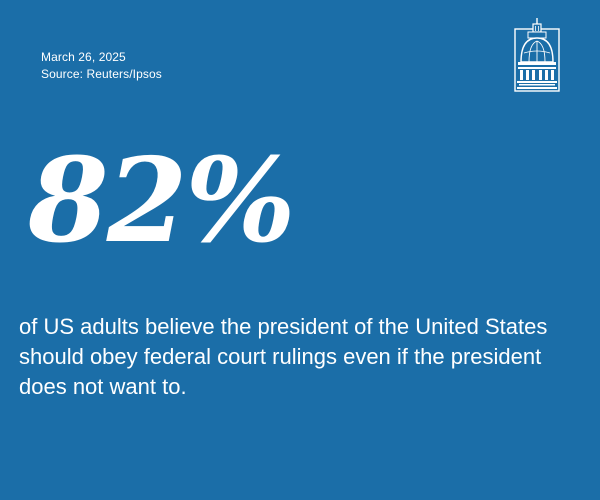 This screenshot has width=600, height=500. What do you see at coordinates (101, 74) in the screenshot?
I see `source-text: Source: Reuters/Ipsos` at bounding box center [101, 74].